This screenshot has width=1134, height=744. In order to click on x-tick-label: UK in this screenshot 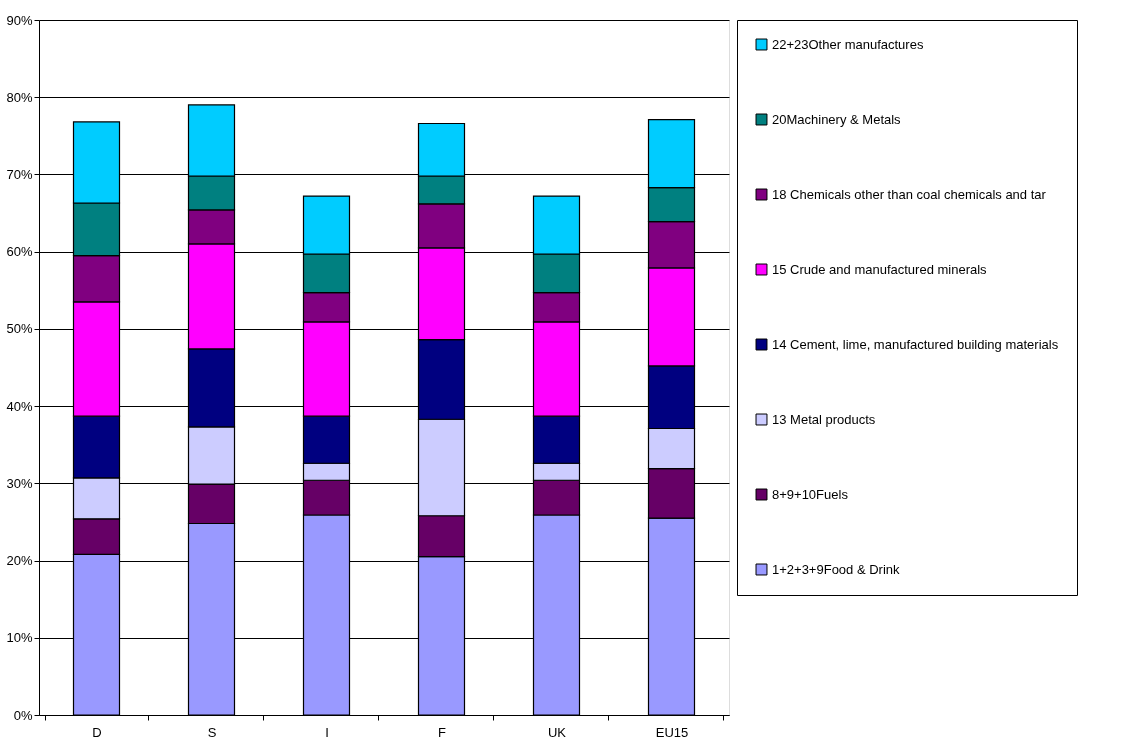, I will do `click(557, 732)`.